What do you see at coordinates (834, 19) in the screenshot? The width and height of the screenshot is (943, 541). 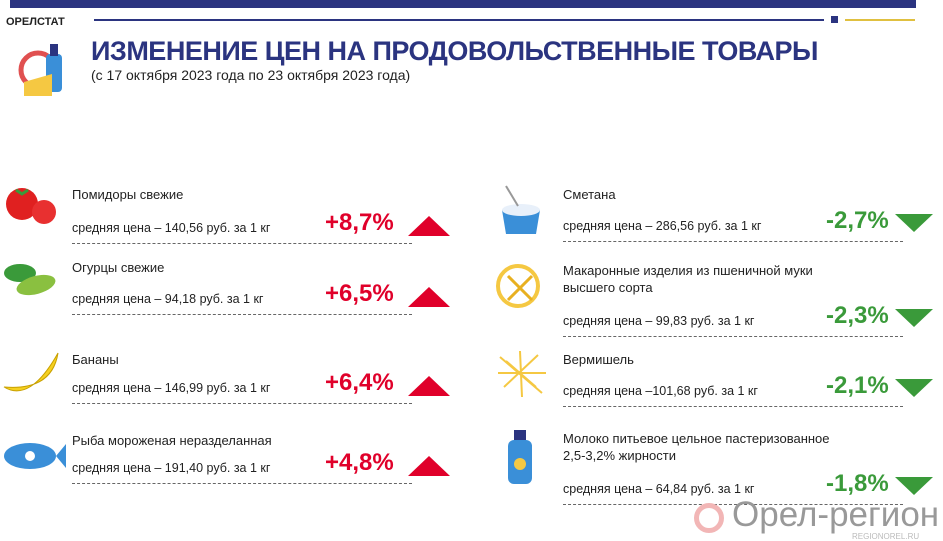 I see `header-square` at bounding box center [834, 19].